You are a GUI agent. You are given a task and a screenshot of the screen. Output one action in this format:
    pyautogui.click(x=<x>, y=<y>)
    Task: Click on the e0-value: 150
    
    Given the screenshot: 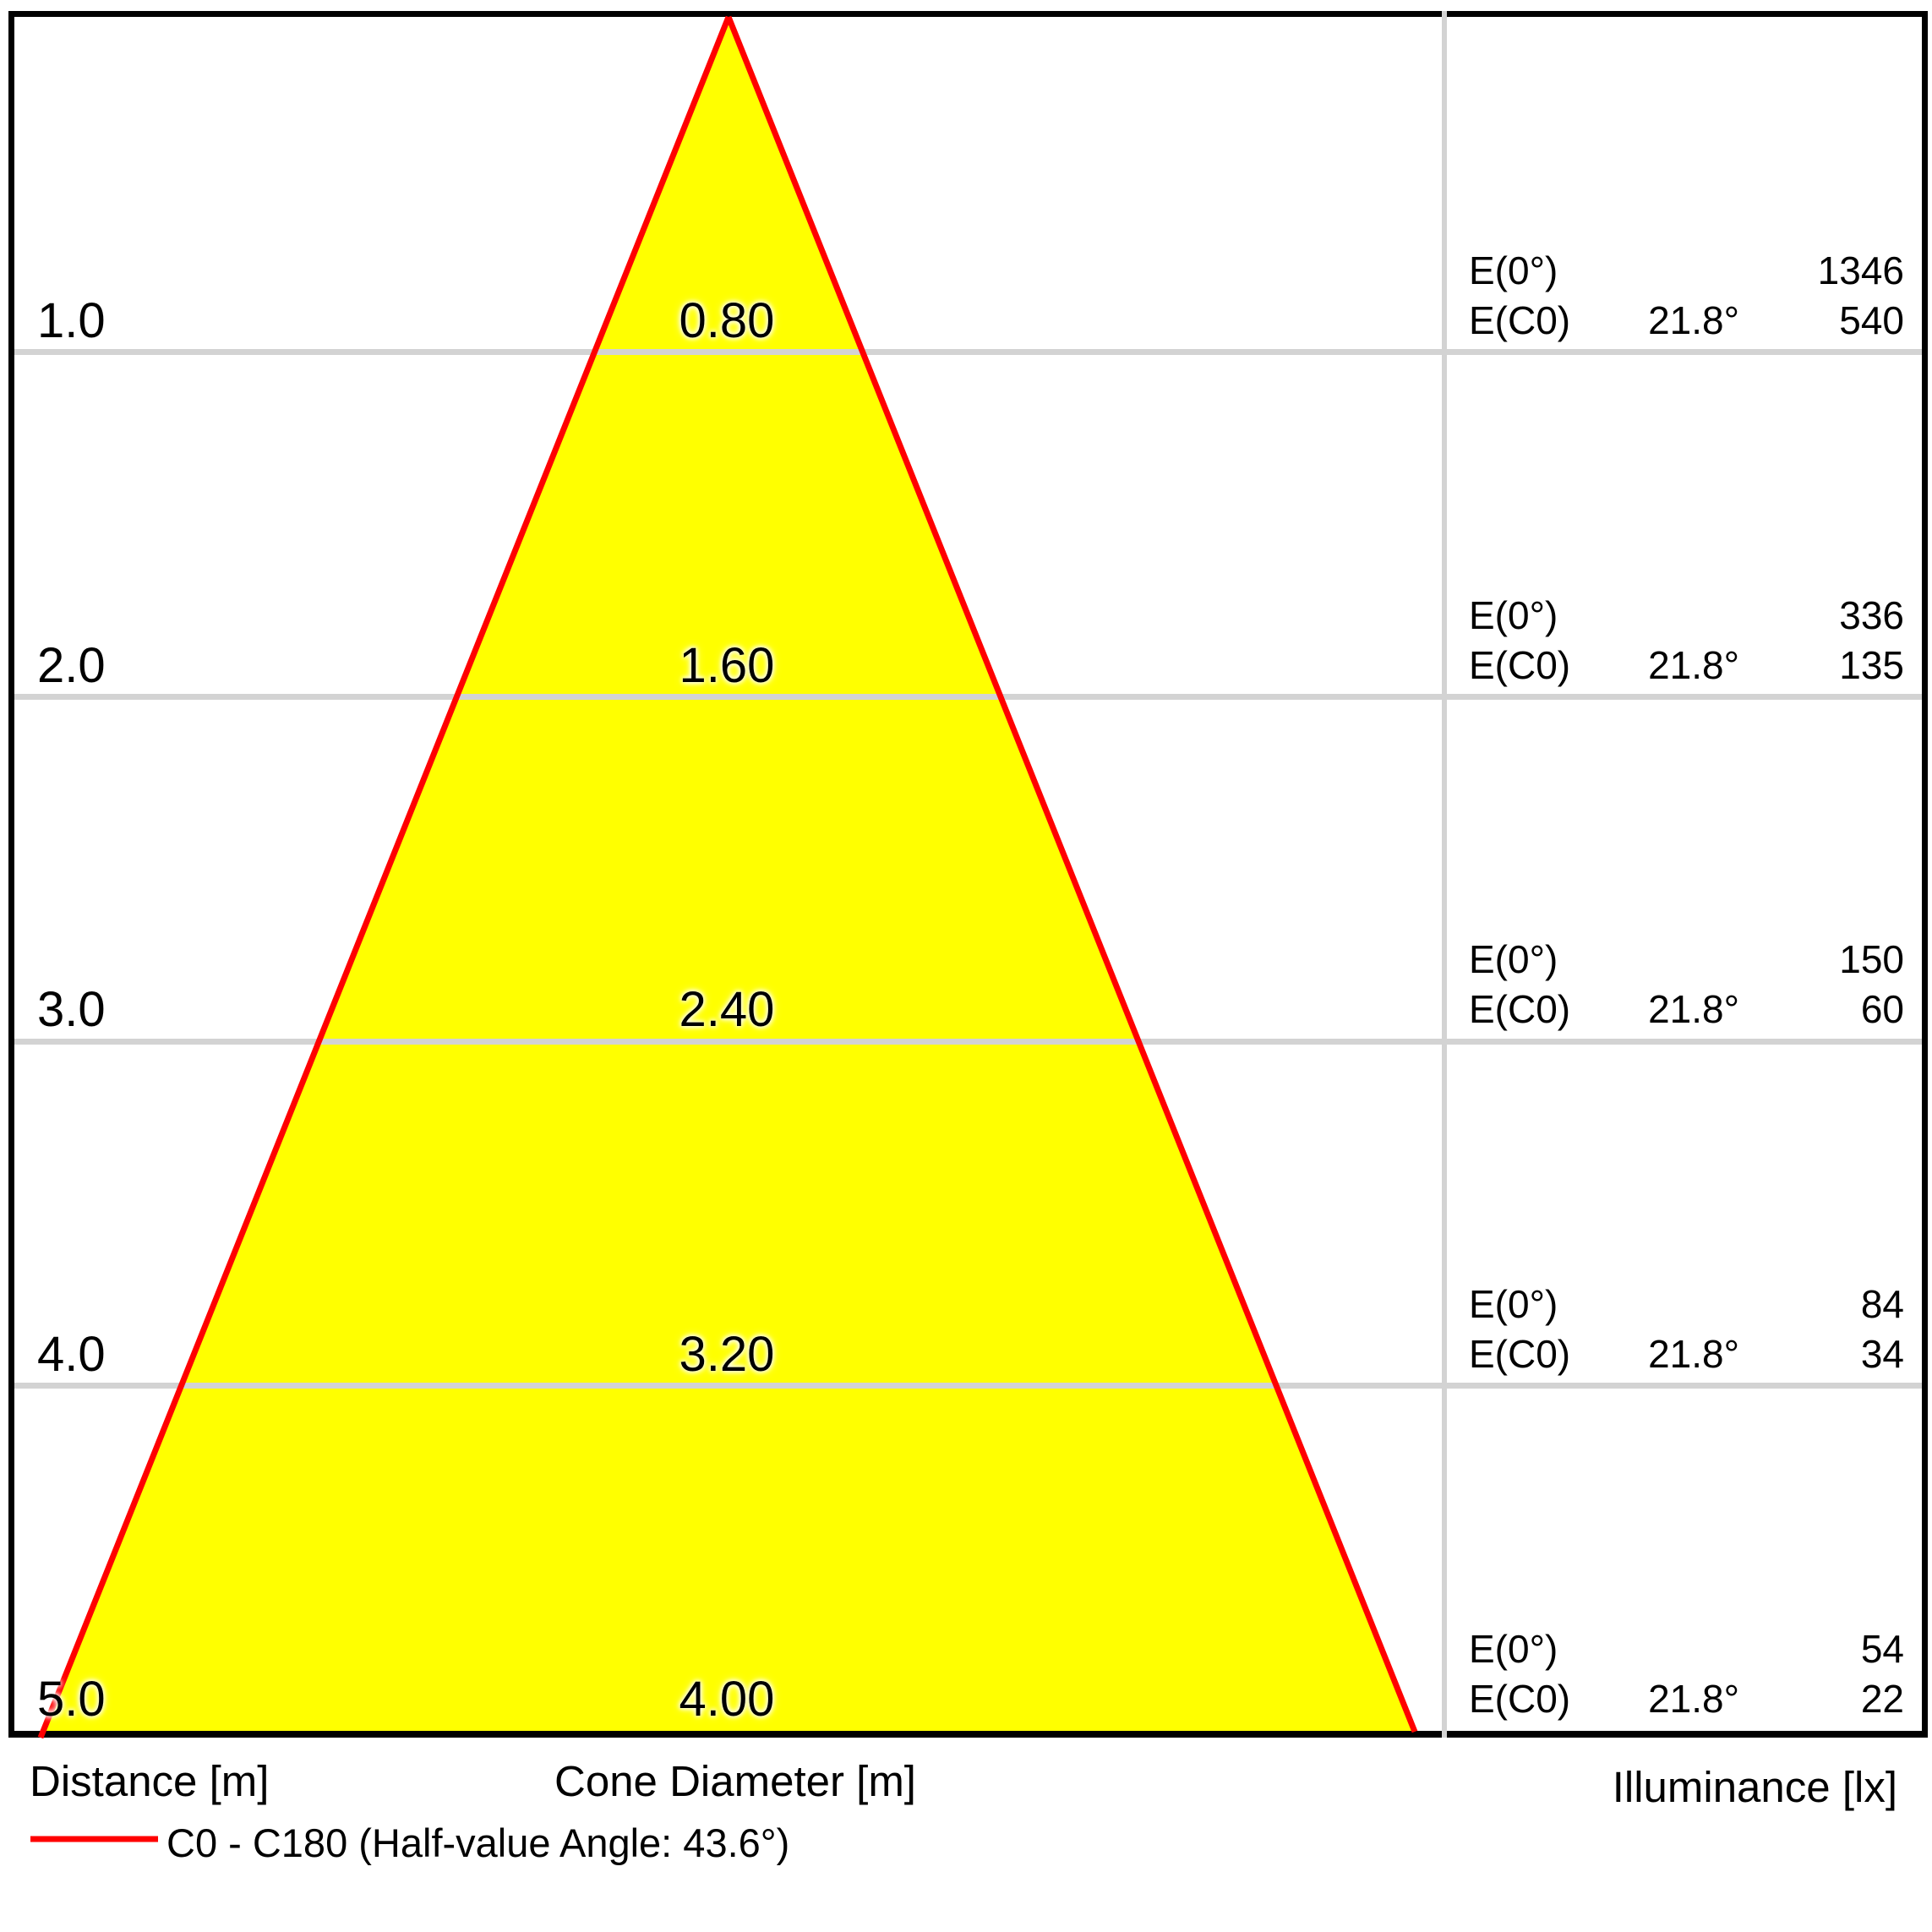 What is the action you would take?
    pyautogui.click(x=1871, y=959)
    